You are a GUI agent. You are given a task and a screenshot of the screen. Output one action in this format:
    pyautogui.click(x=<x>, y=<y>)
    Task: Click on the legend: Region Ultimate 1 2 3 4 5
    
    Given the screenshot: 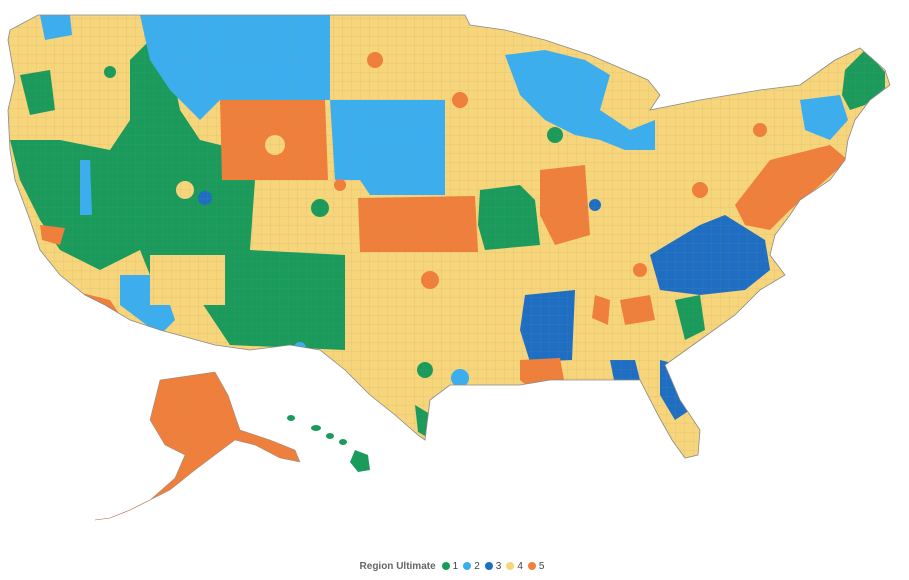 What is the action you would take?
    pyautogui.click(x=454, y=566)
    